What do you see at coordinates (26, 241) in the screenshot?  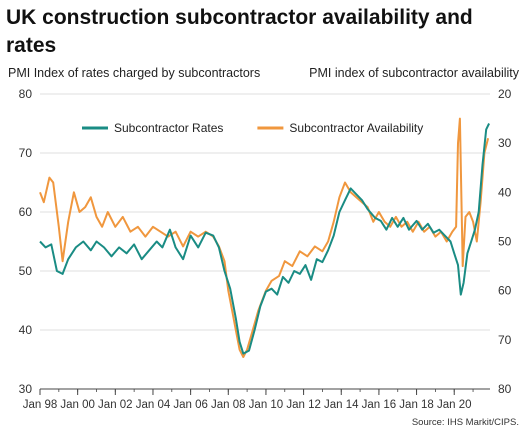 I see `left-axis-ticks: 30 40 50 60 70 80` at bounding box center [26, 241].